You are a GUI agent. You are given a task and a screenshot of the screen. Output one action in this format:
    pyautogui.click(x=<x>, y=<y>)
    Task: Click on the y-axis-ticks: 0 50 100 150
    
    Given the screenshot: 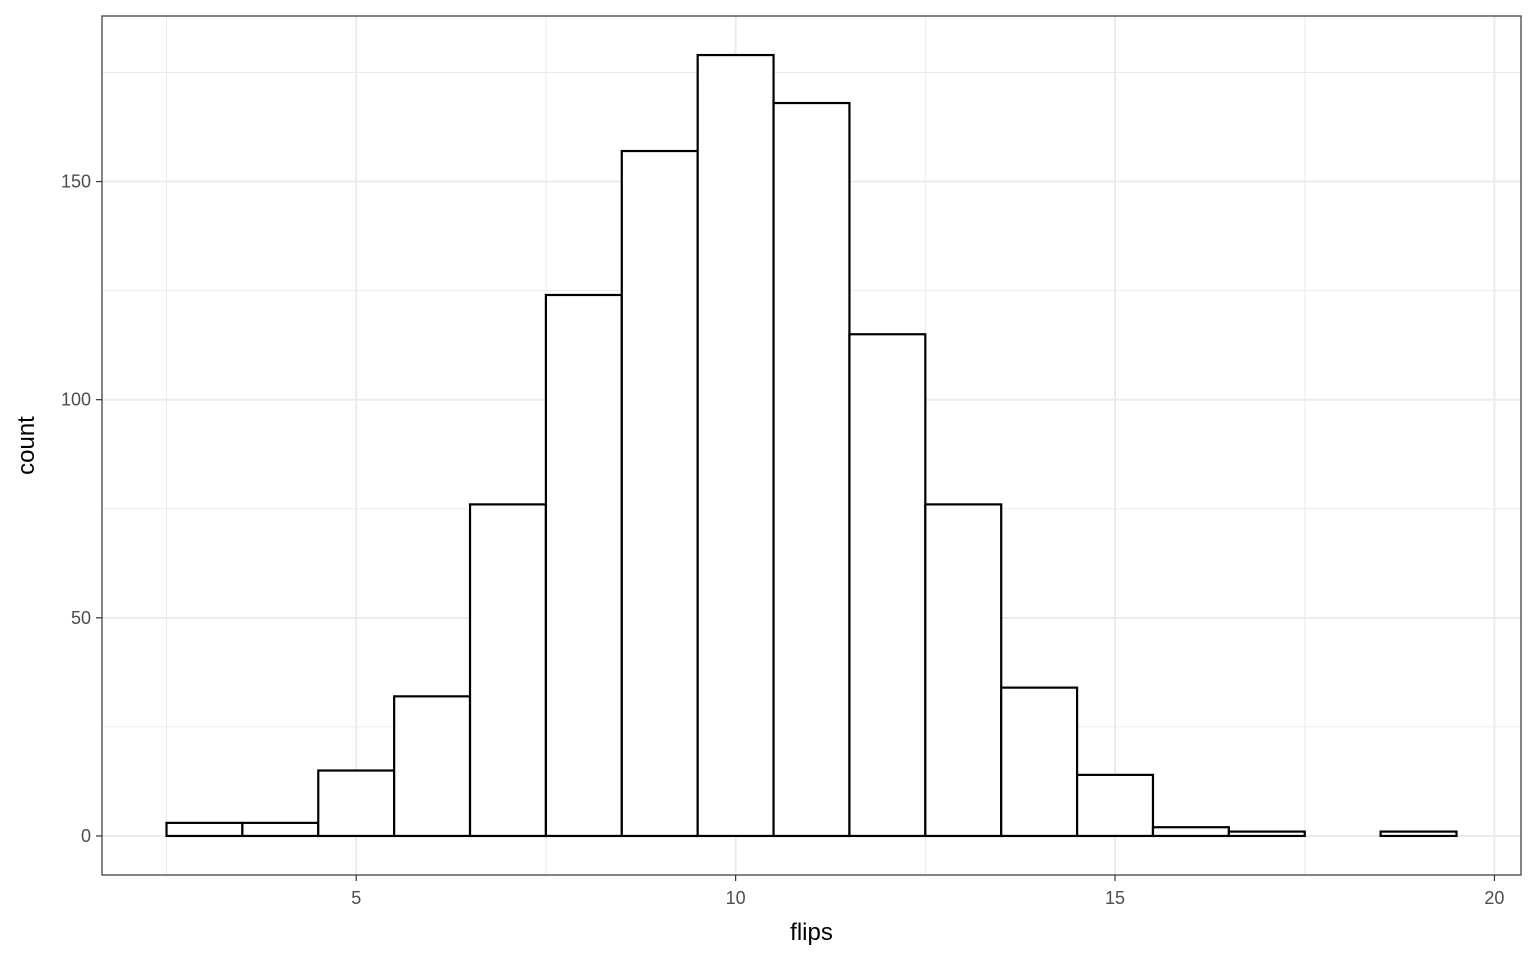 What is the action you would take?
    pyautogui.click(x=81, y=509)
    